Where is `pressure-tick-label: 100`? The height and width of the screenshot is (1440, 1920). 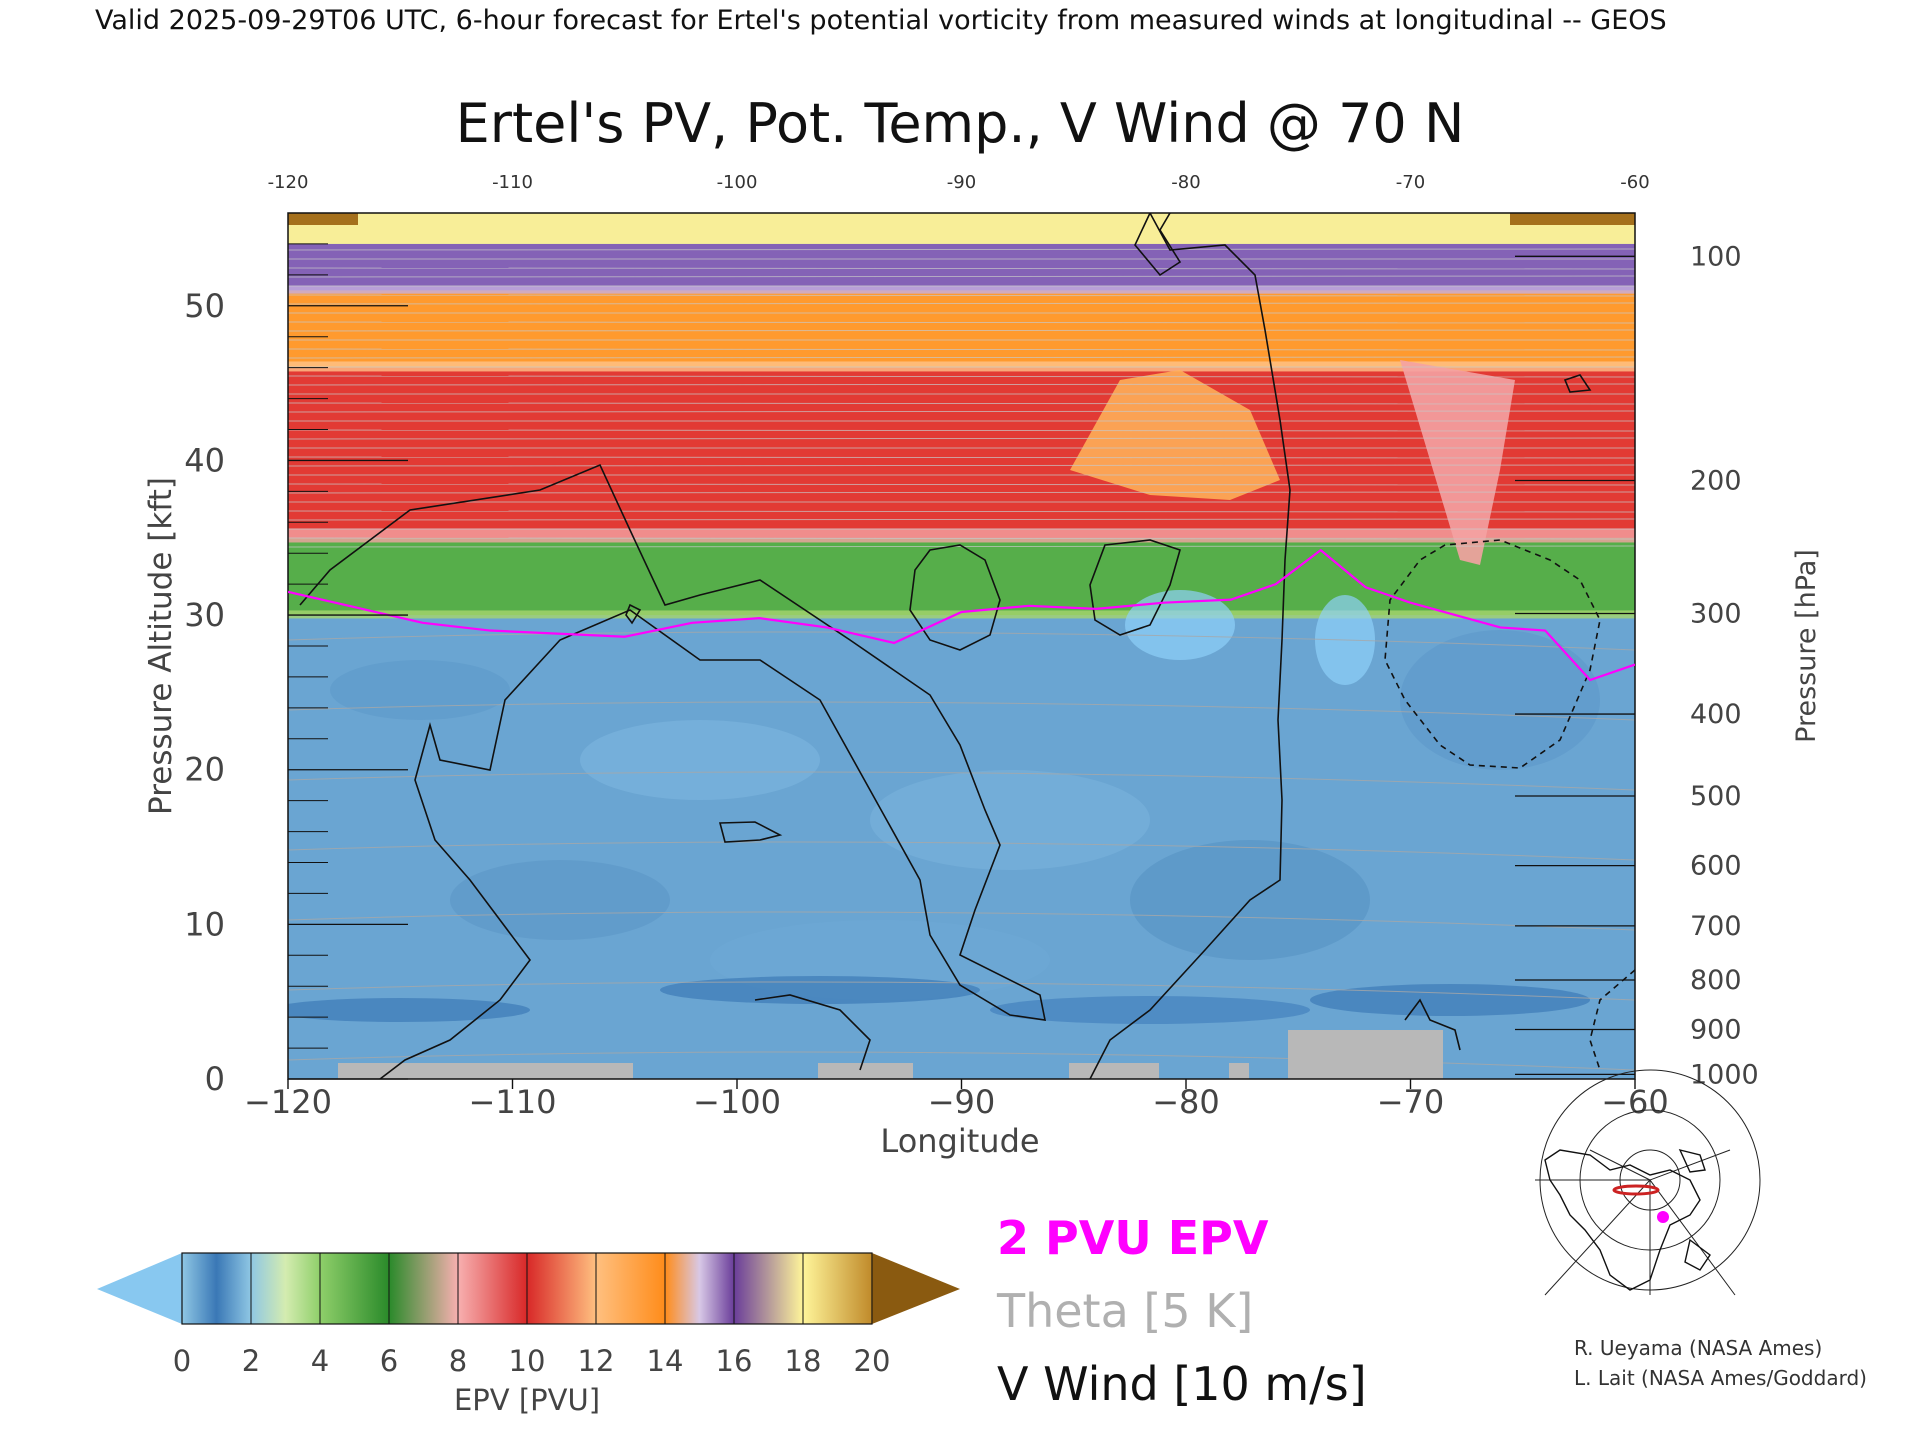
pressure-tick-label: 100 is located at coordinates (1716, 256).